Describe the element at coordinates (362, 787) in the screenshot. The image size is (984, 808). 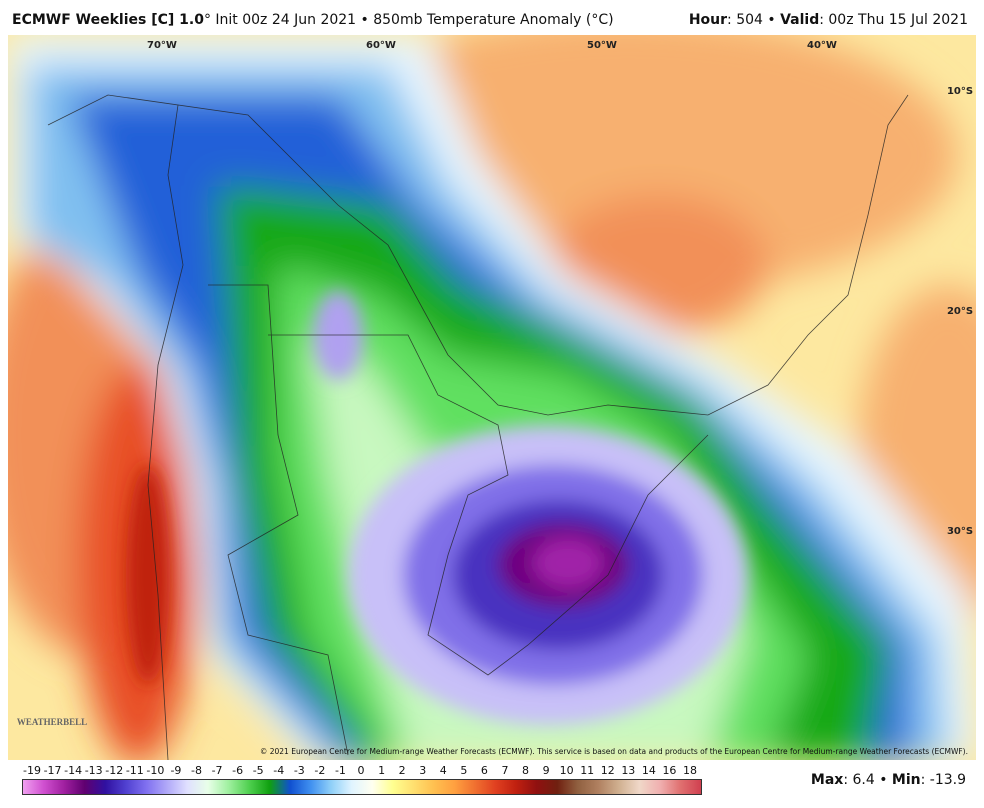
I see `colorbar` at that location.